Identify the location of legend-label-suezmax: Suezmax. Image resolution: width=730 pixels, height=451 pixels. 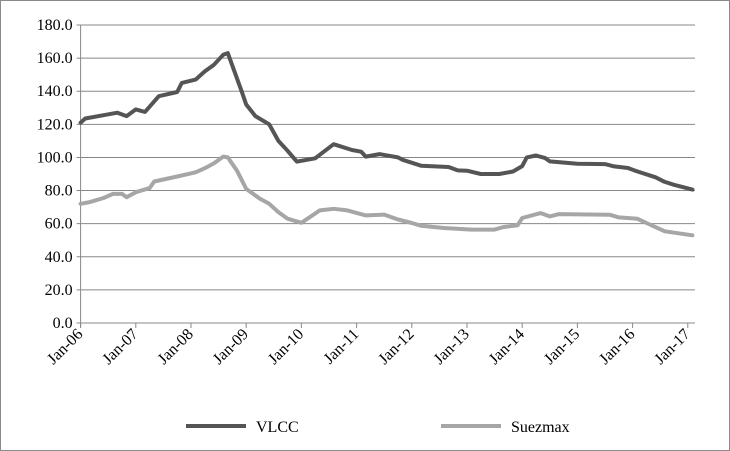
(540, 427).